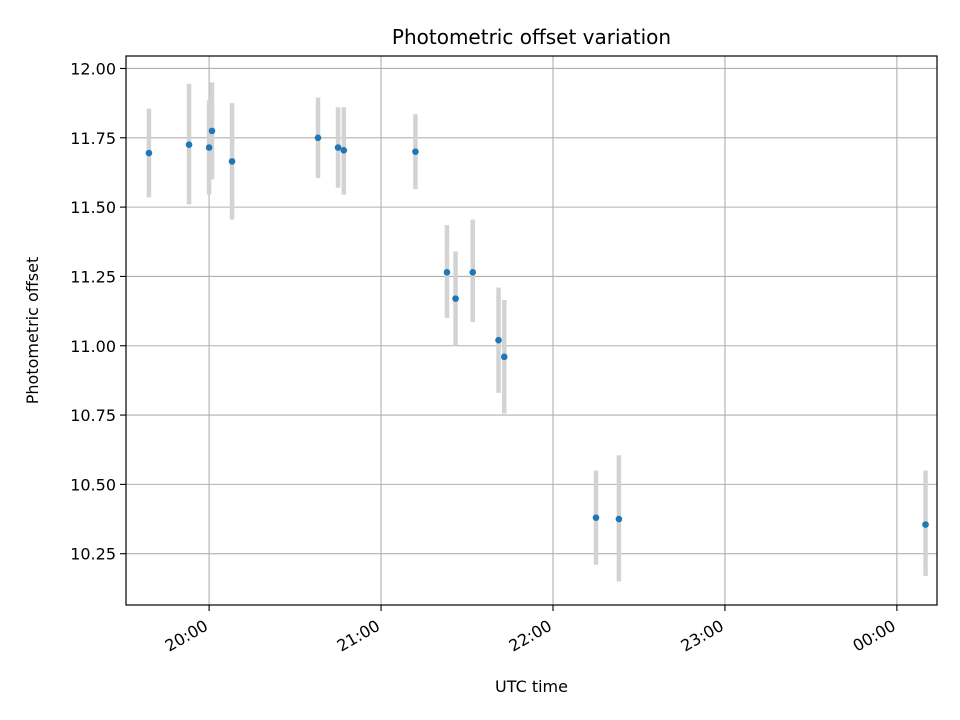  Describe the element at coordinates (530, 636) in the screenshot. I see `x-tick-label: 22:00` at that location.